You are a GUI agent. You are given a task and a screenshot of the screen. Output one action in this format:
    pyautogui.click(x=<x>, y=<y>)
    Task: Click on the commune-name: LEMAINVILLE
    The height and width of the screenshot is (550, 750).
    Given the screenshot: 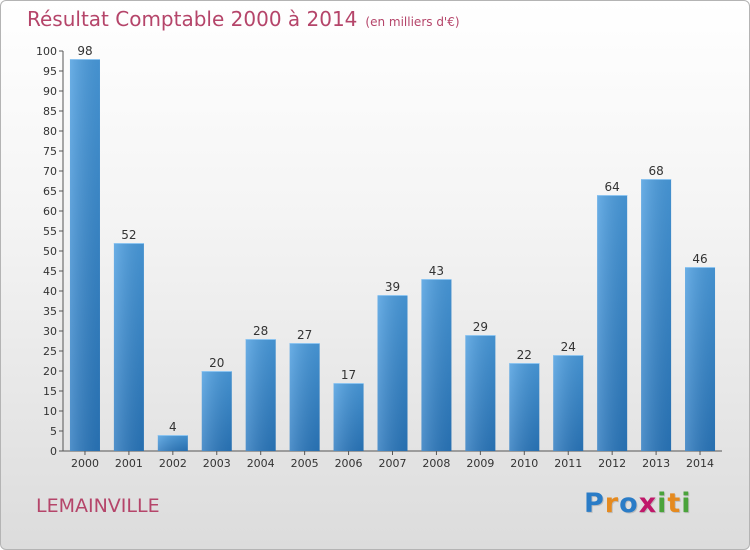 What is the action you would take?
    pyautogui.click(x=98, y=506)
    